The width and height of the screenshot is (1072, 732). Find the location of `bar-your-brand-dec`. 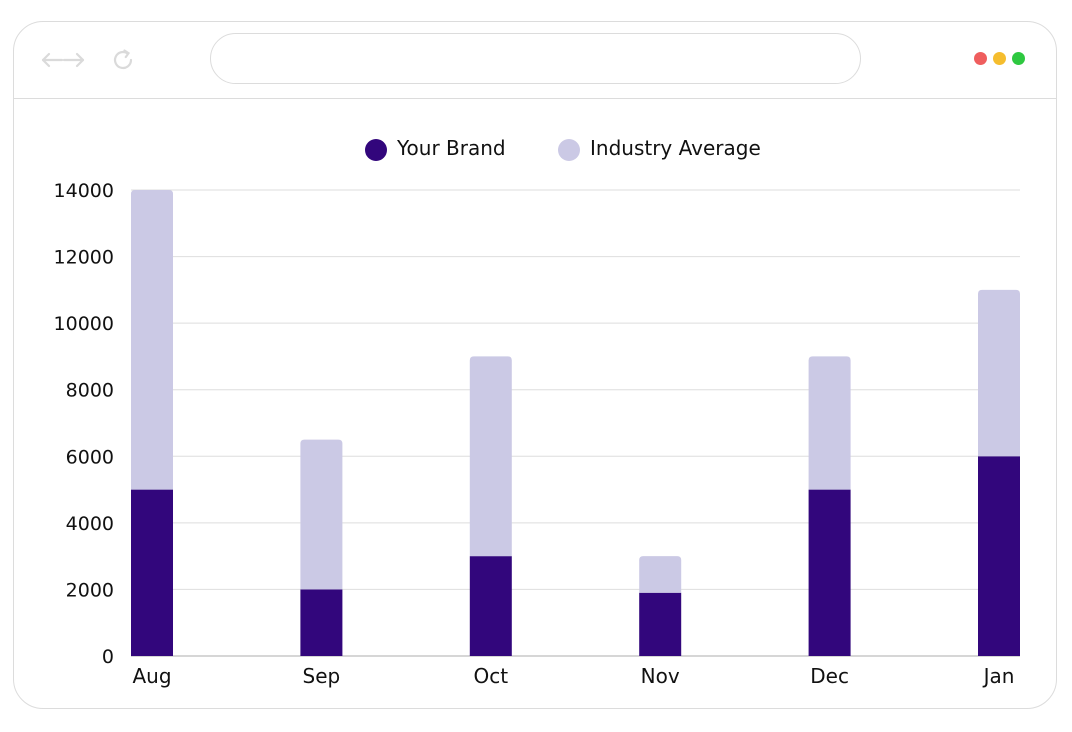

bar-your-brand-dec is located at coordinates (829, 572).